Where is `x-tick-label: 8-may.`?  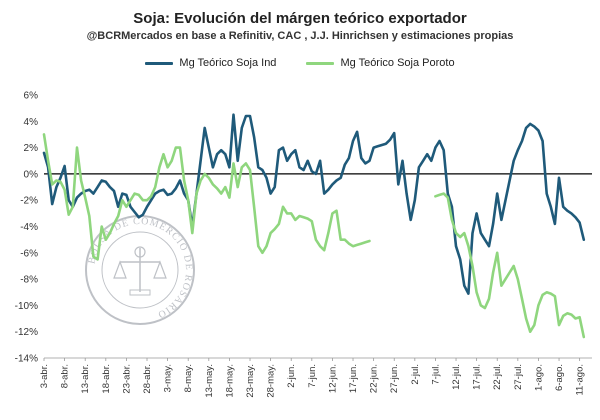 x-tick-label: 8-may. is located at coordinates (188, 378).